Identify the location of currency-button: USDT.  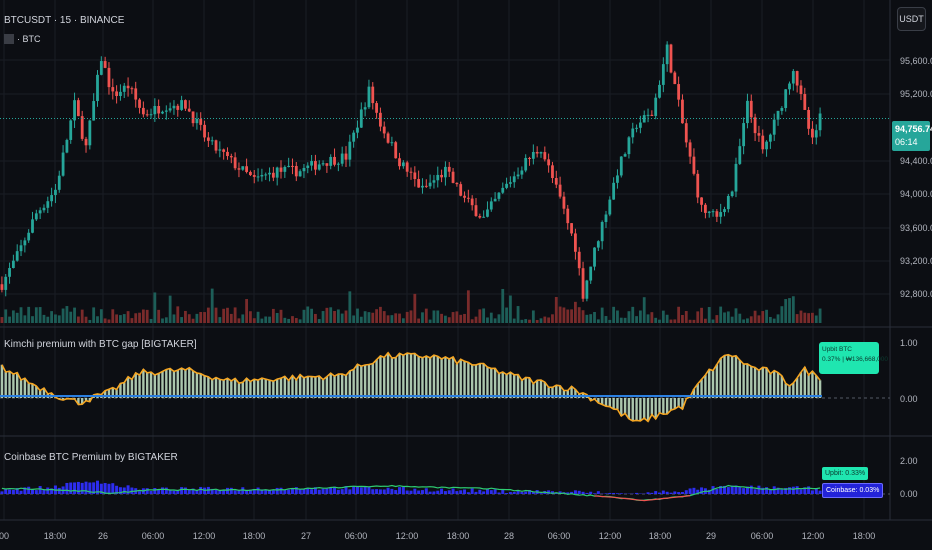
(911, 19).